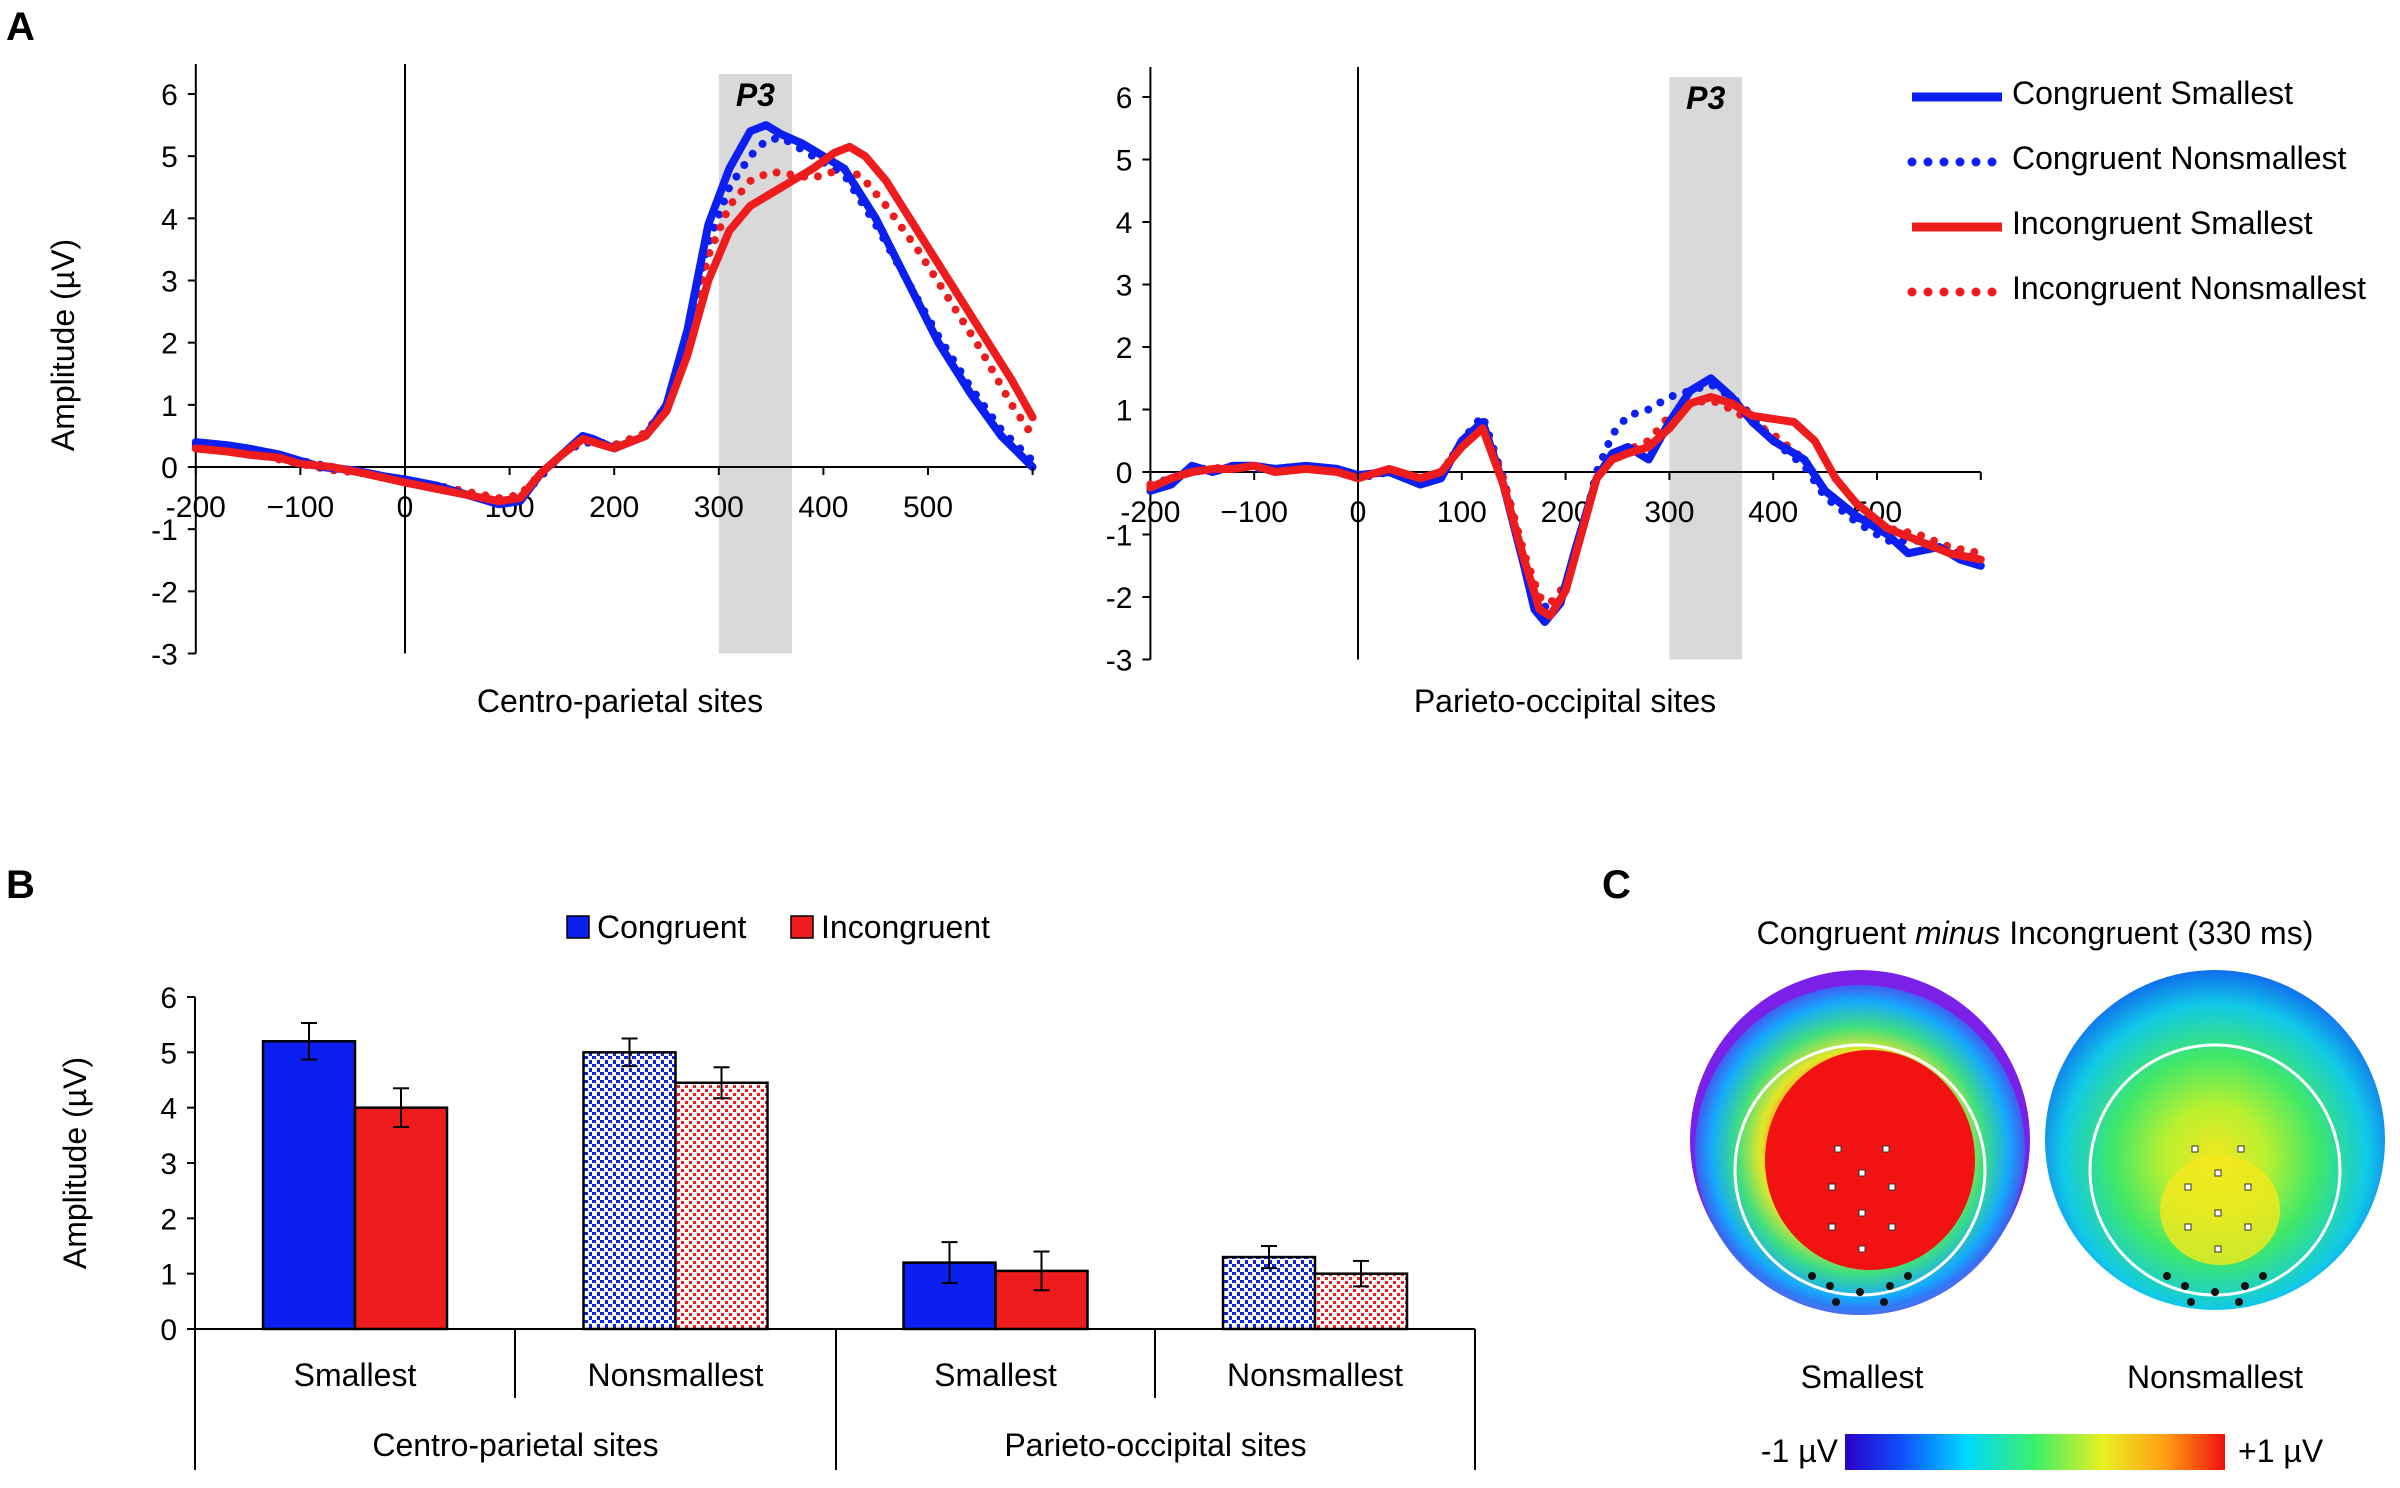 This screenshot has height=1488, width=2400. Describe the element at coordinates (620, 701) in the screenshot. I see `plot-title-centro-parietal: Centro-parietal sites` at that location.